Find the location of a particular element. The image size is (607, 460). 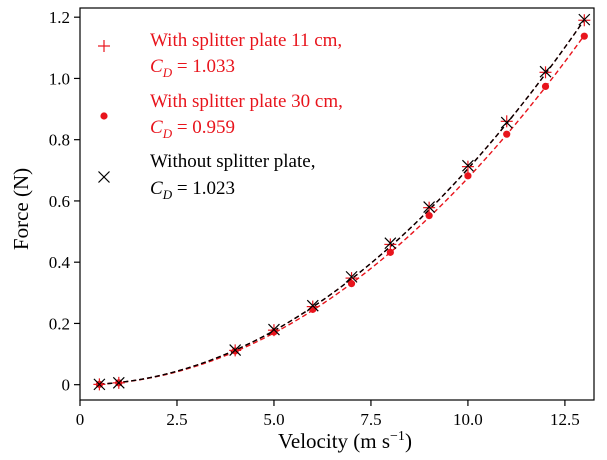

legend-marker-x is located at coordinates (104, 177).